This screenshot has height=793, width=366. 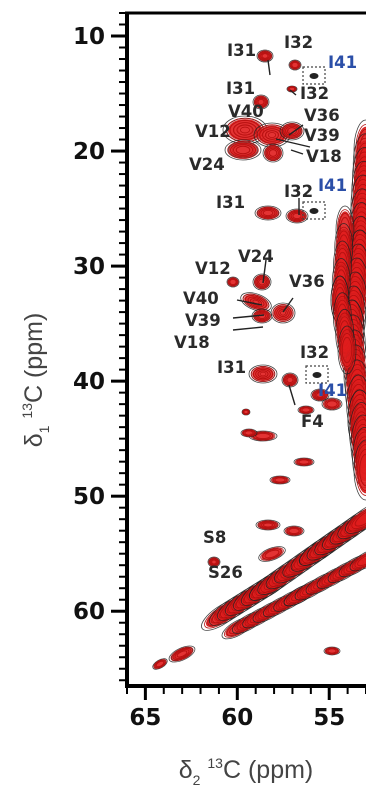 I want to click on x-axis-subscript: 2, so click(x=197, y=780).